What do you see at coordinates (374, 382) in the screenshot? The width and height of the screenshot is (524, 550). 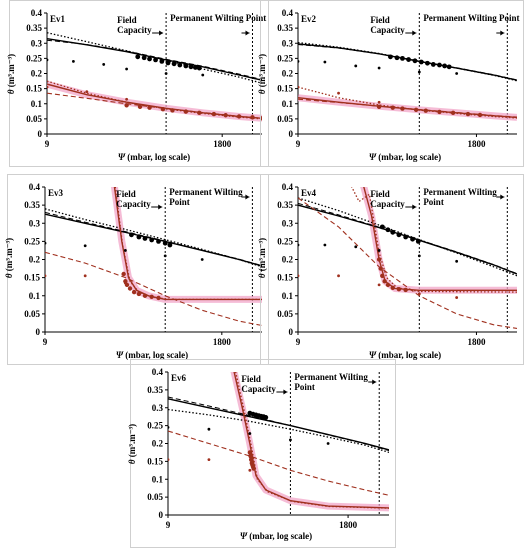 I see `pwp-arrow-head` at bounding box center [374, 382].